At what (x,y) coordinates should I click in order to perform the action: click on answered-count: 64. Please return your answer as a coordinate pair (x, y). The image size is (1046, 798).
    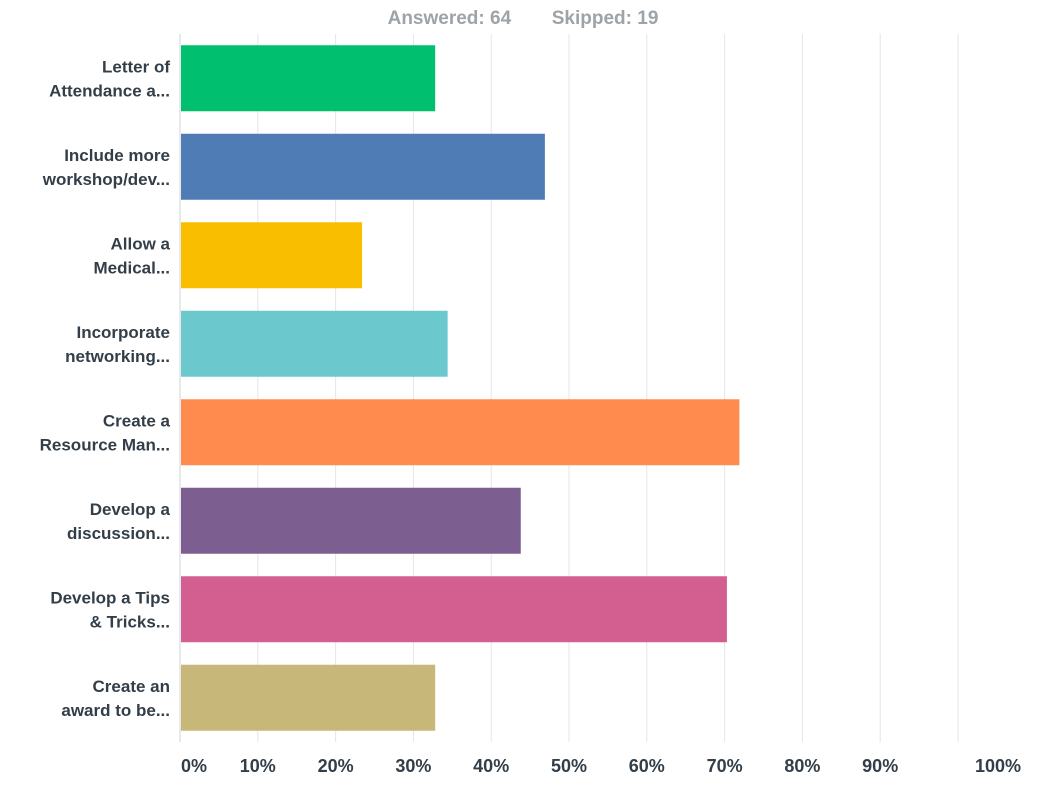
    Looking at the image, I should click on (501, 18).